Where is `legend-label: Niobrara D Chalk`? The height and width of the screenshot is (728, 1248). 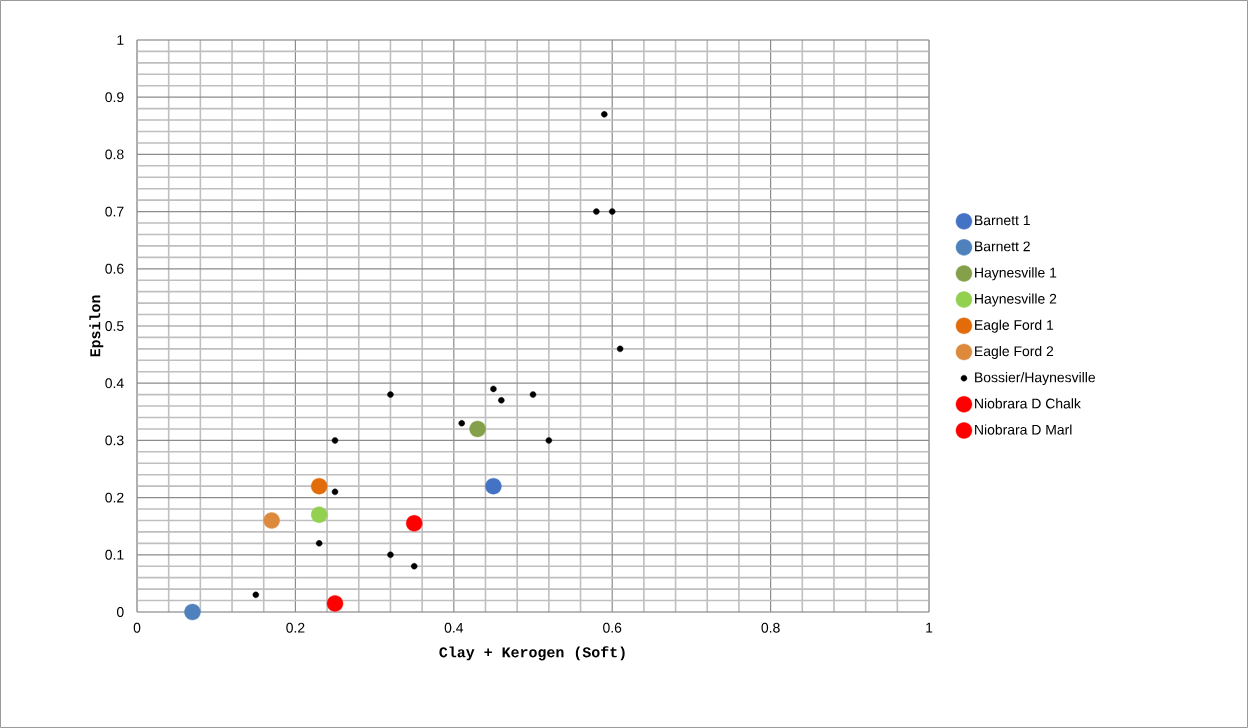
legend-label: Niobrara D Chalk is located at coordinates (1028, 403).